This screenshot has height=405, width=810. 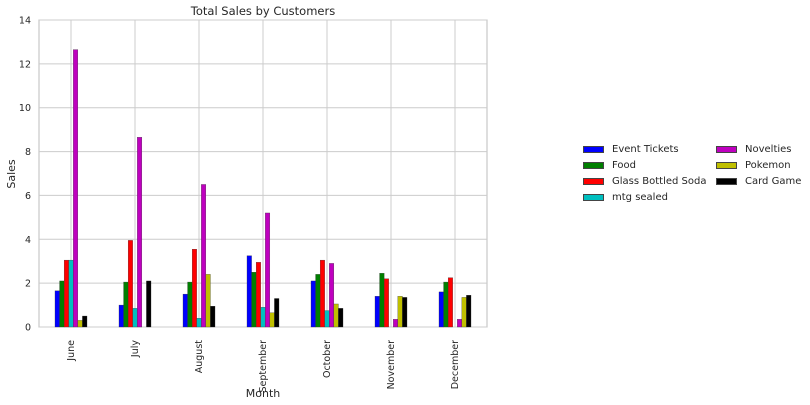 I want to click on legend-label: Food, so click(x=624, y=165).